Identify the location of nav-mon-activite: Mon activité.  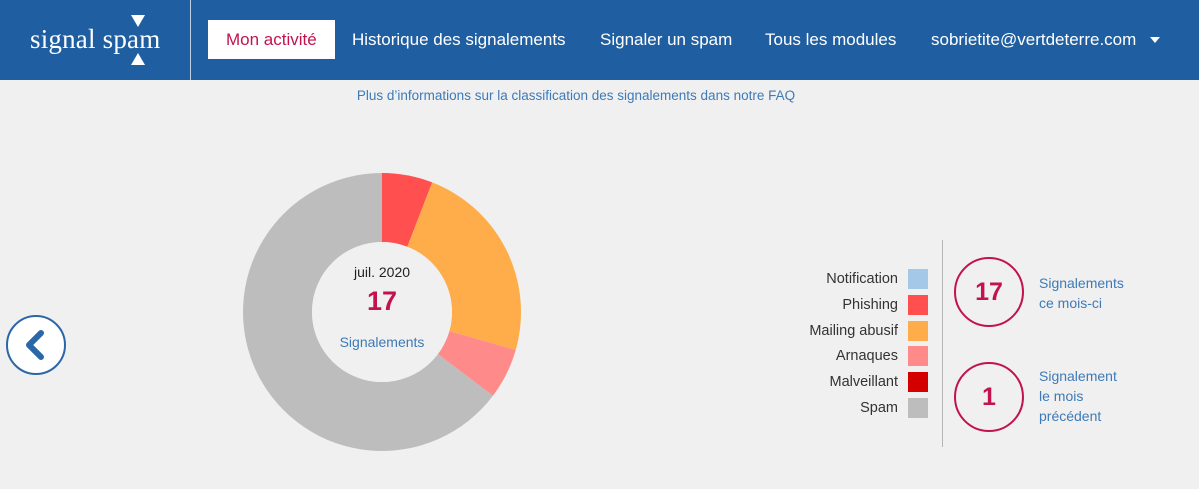
(271, 39).